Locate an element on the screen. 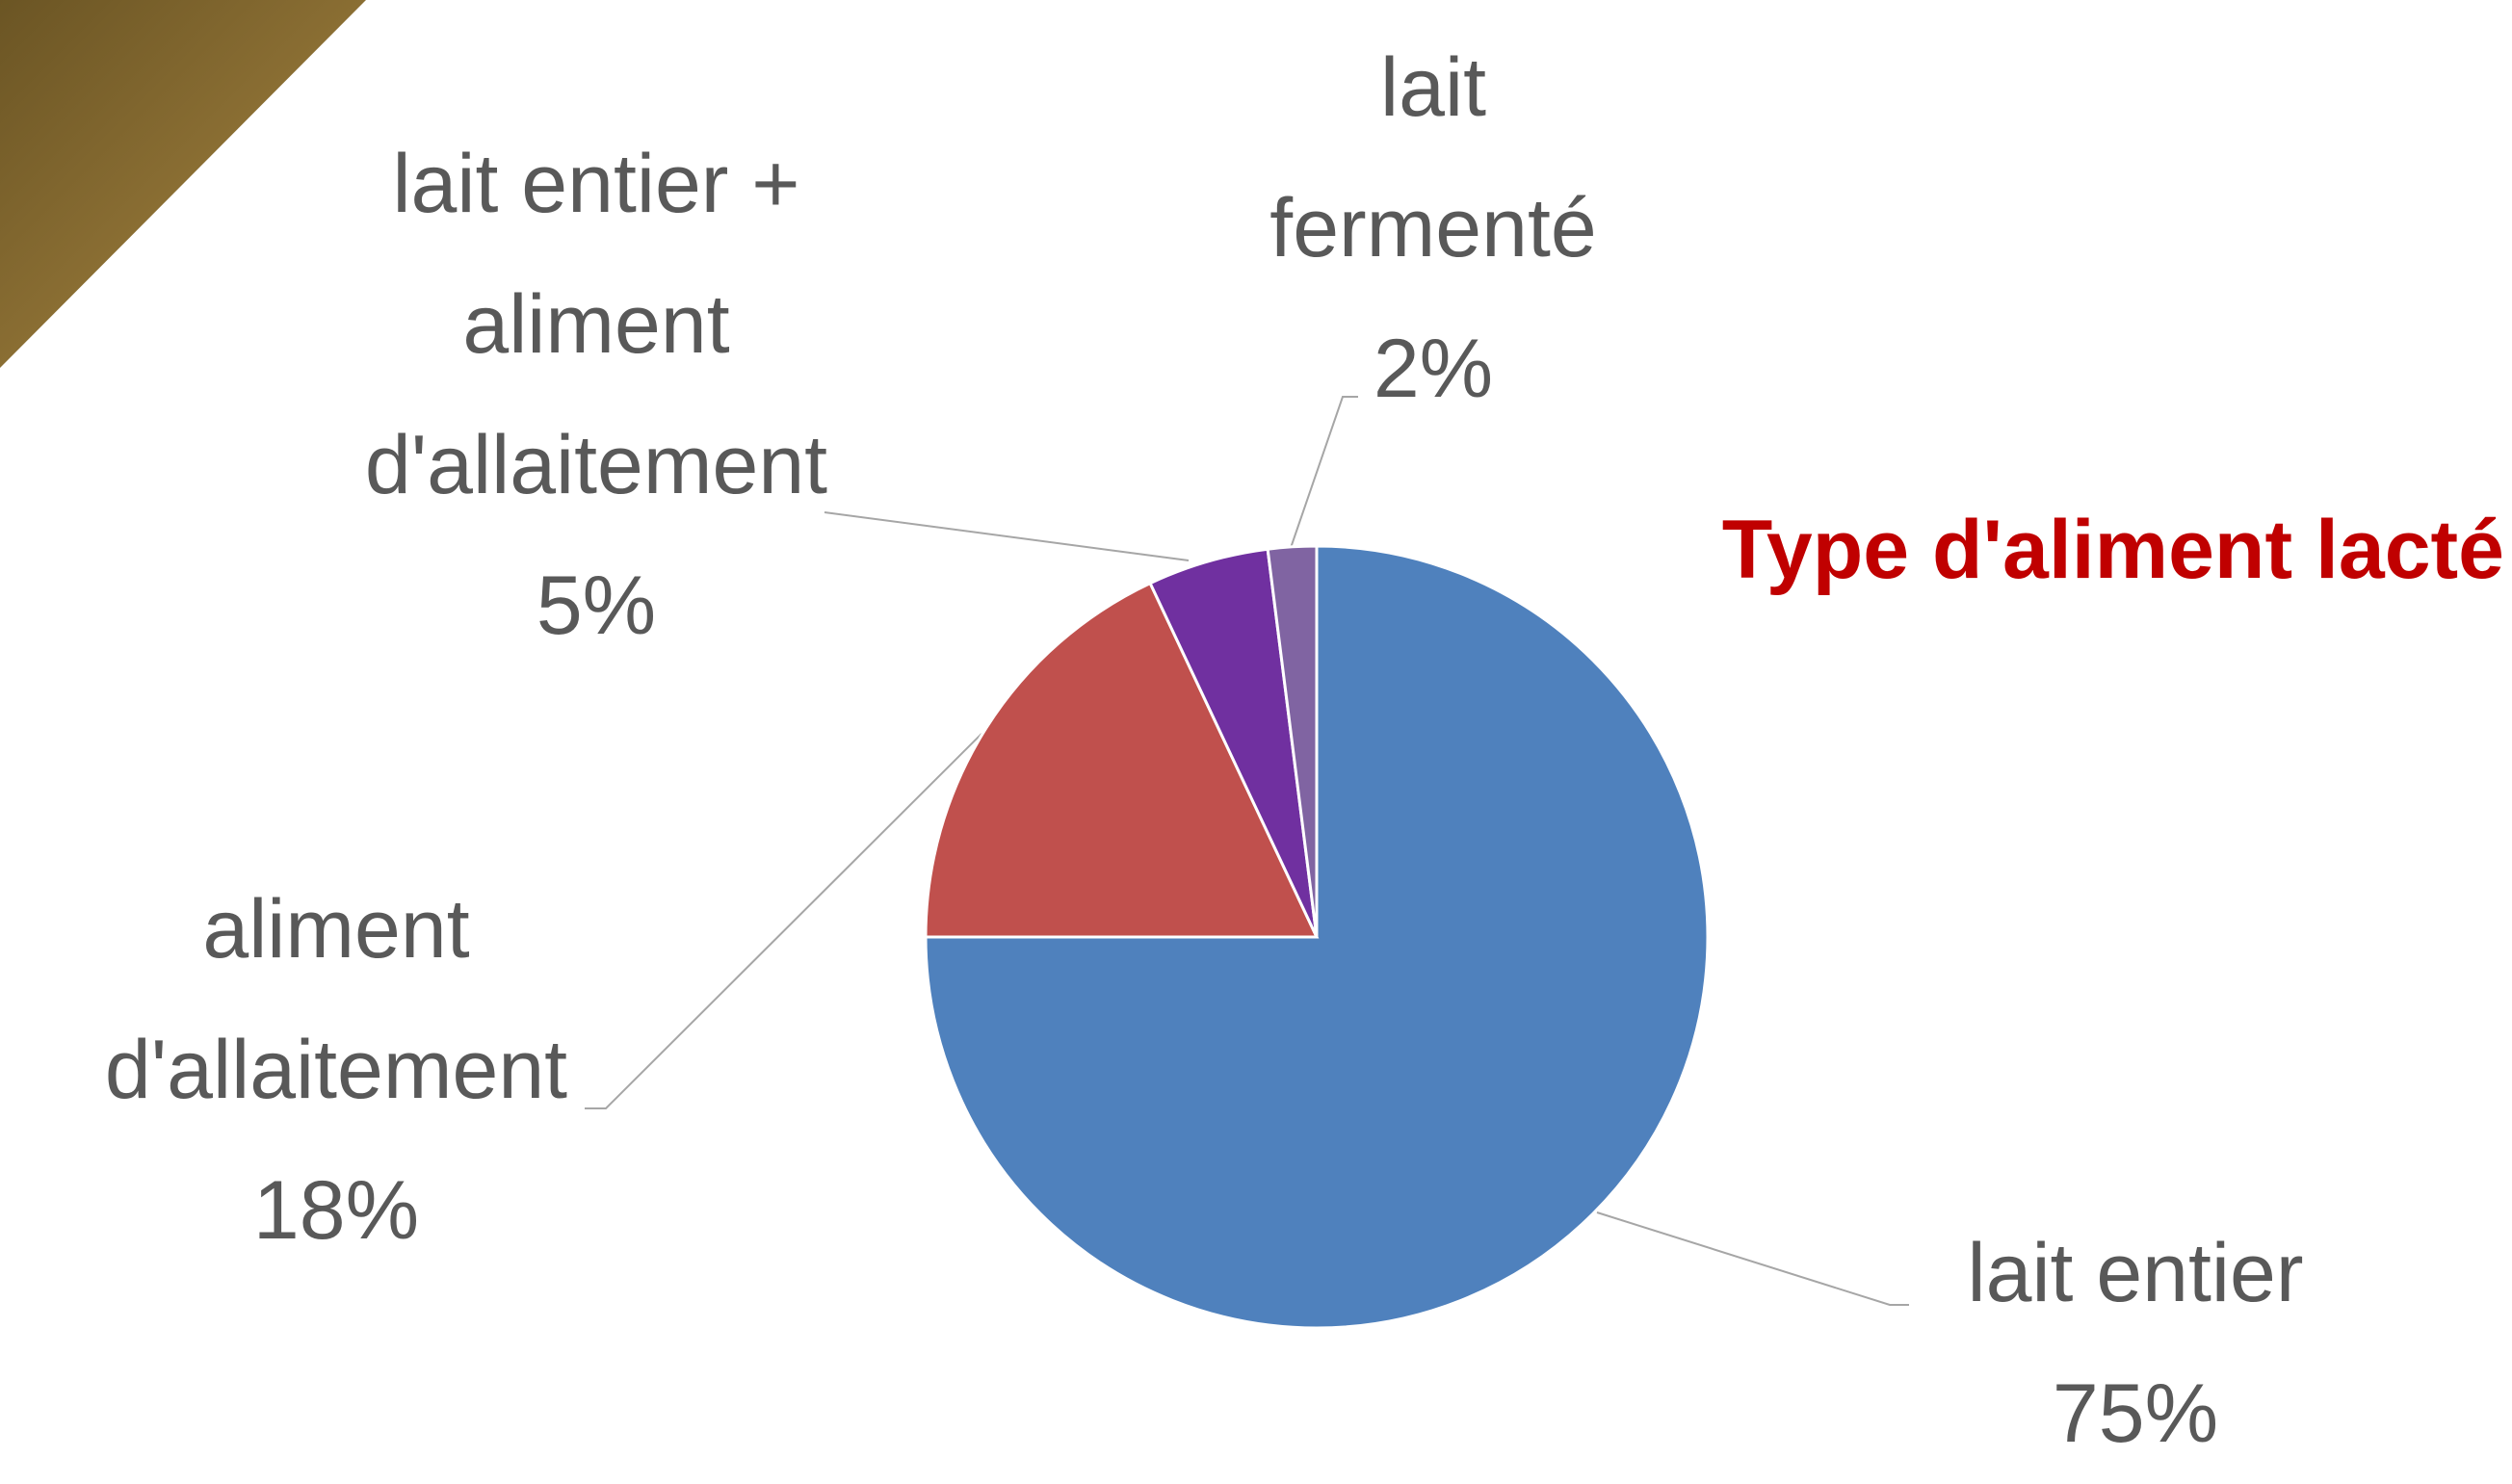  category-label: lait fermenté is located at coordinates (1433, 157).